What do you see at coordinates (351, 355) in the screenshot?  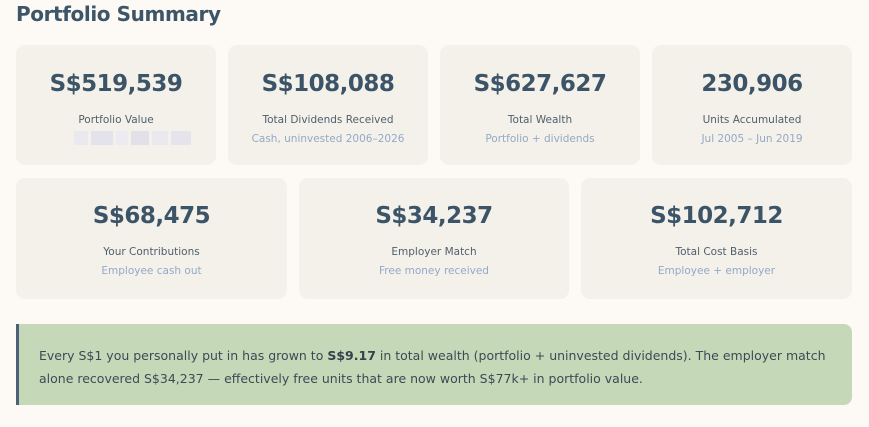 I see `insight-highlight: S$9.17` at bounding box center [351, 355].